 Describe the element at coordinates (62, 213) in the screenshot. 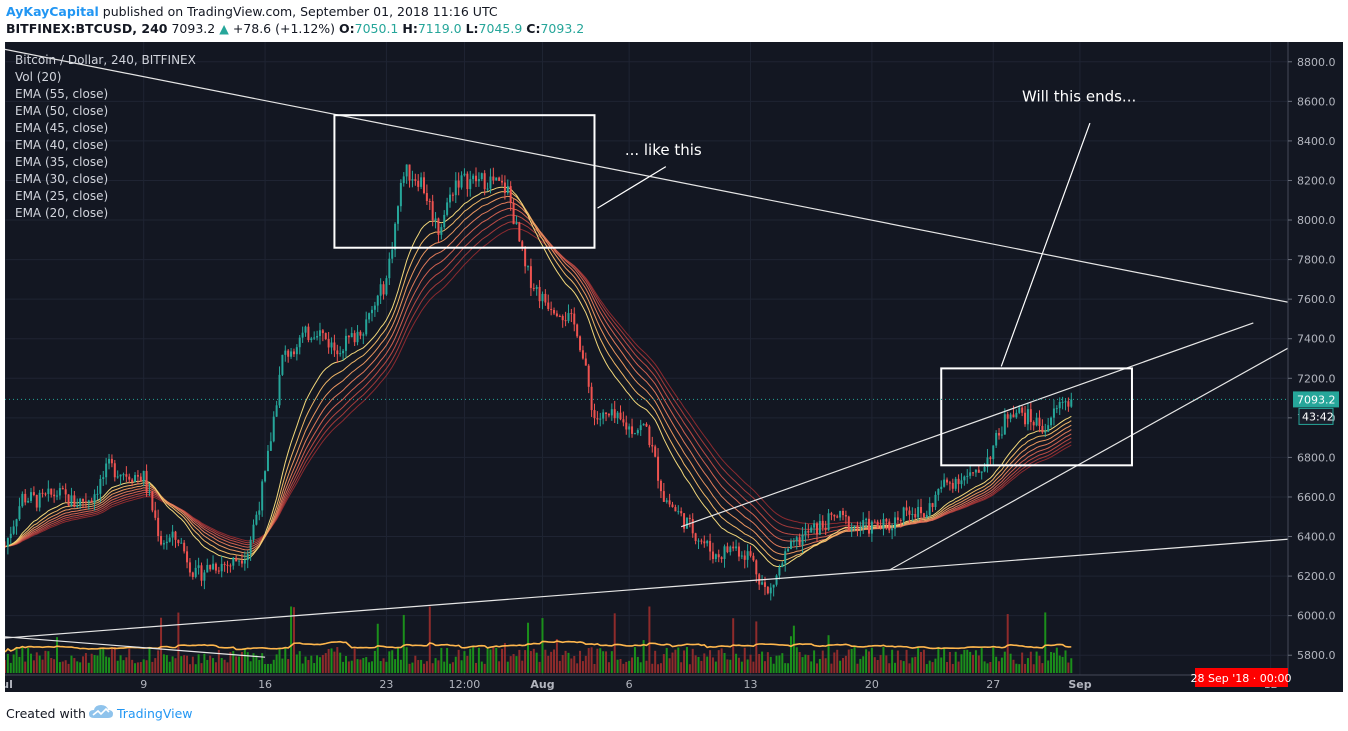

I see `legend-ema-20: EMA (20, close)` at that location.